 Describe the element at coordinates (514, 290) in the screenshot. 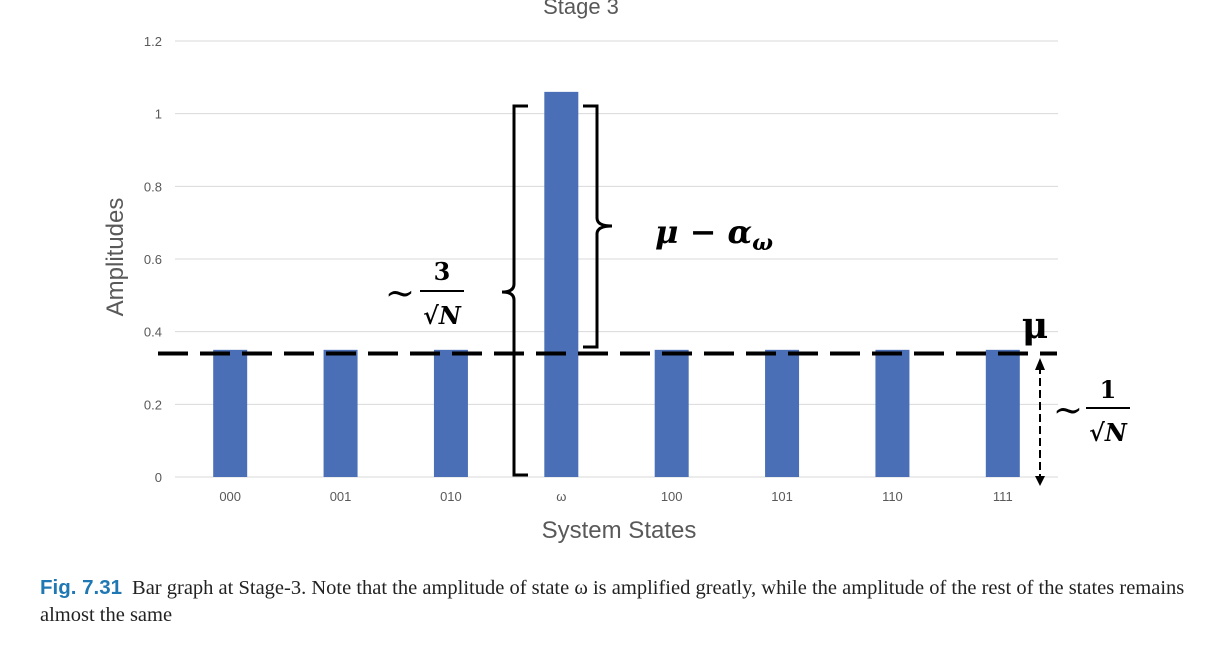

I see `left-curly-brace` at that location.